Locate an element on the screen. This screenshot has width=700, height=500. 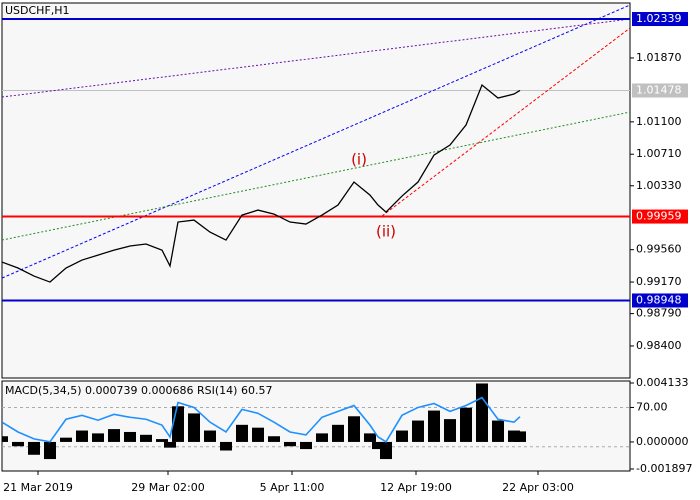
level-label: 1.02339 is located at coordinates (659, 18).